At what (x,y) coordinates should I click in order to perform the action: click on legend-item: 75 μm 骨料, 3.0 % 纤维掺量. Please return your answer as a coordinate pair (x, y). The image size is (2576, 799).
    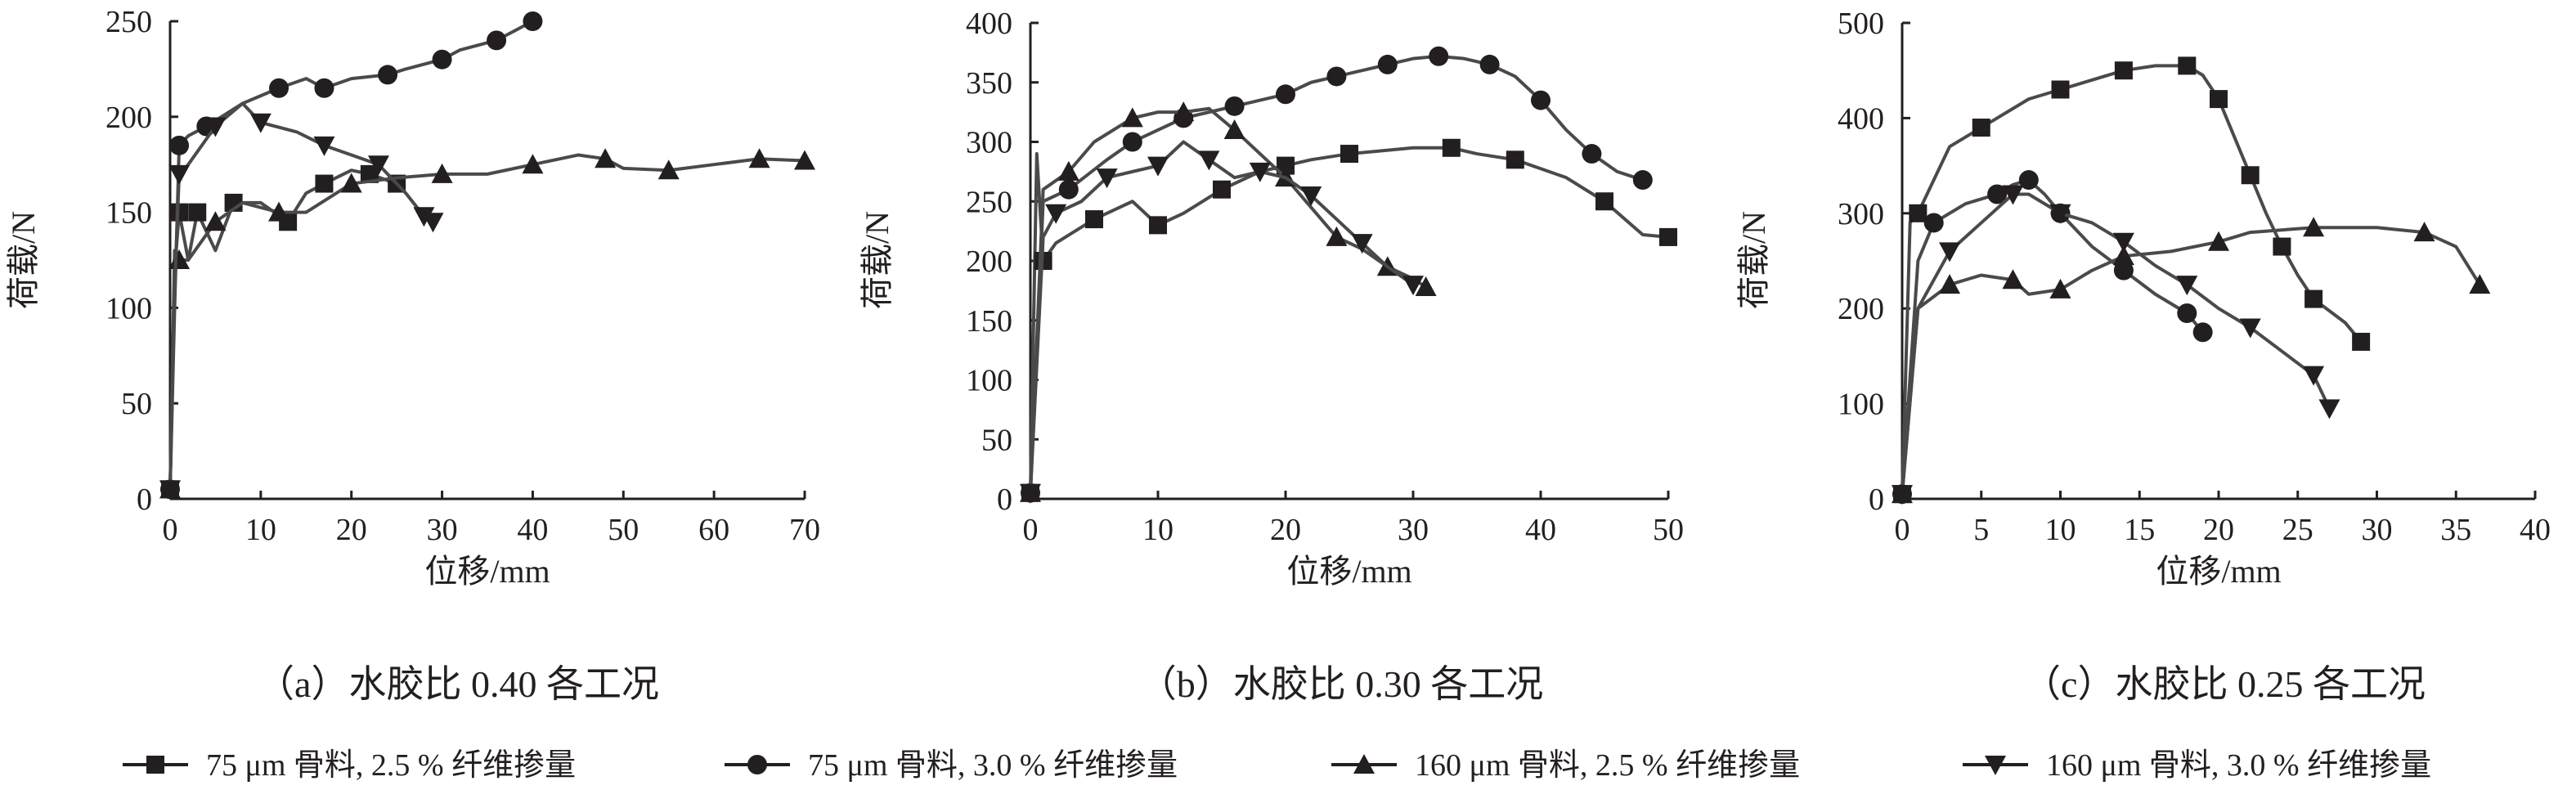
    Looking at the image, I should click on (952, 765).